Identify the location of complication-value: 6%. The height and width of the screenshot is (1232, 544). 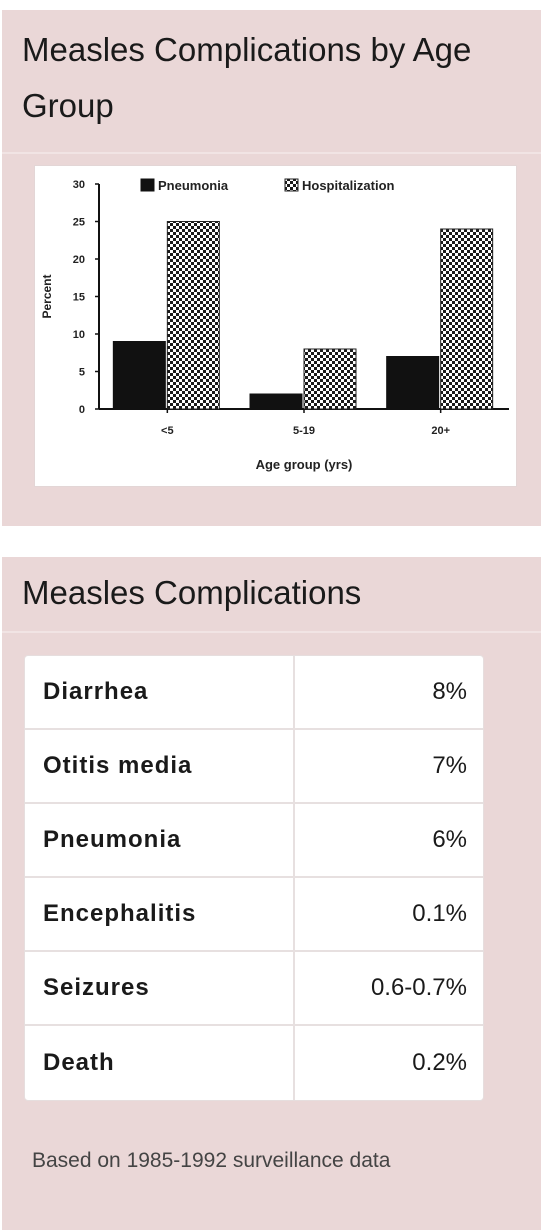
(449, 839).